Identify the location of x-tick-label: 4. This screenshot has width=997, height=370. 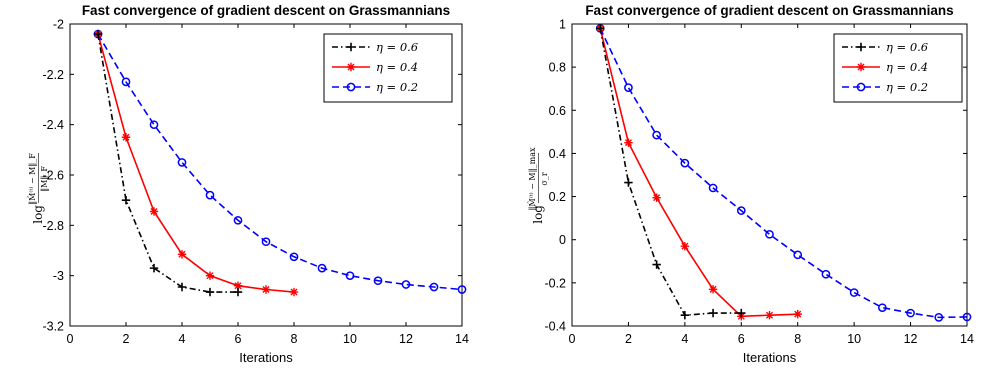
(182, 339).